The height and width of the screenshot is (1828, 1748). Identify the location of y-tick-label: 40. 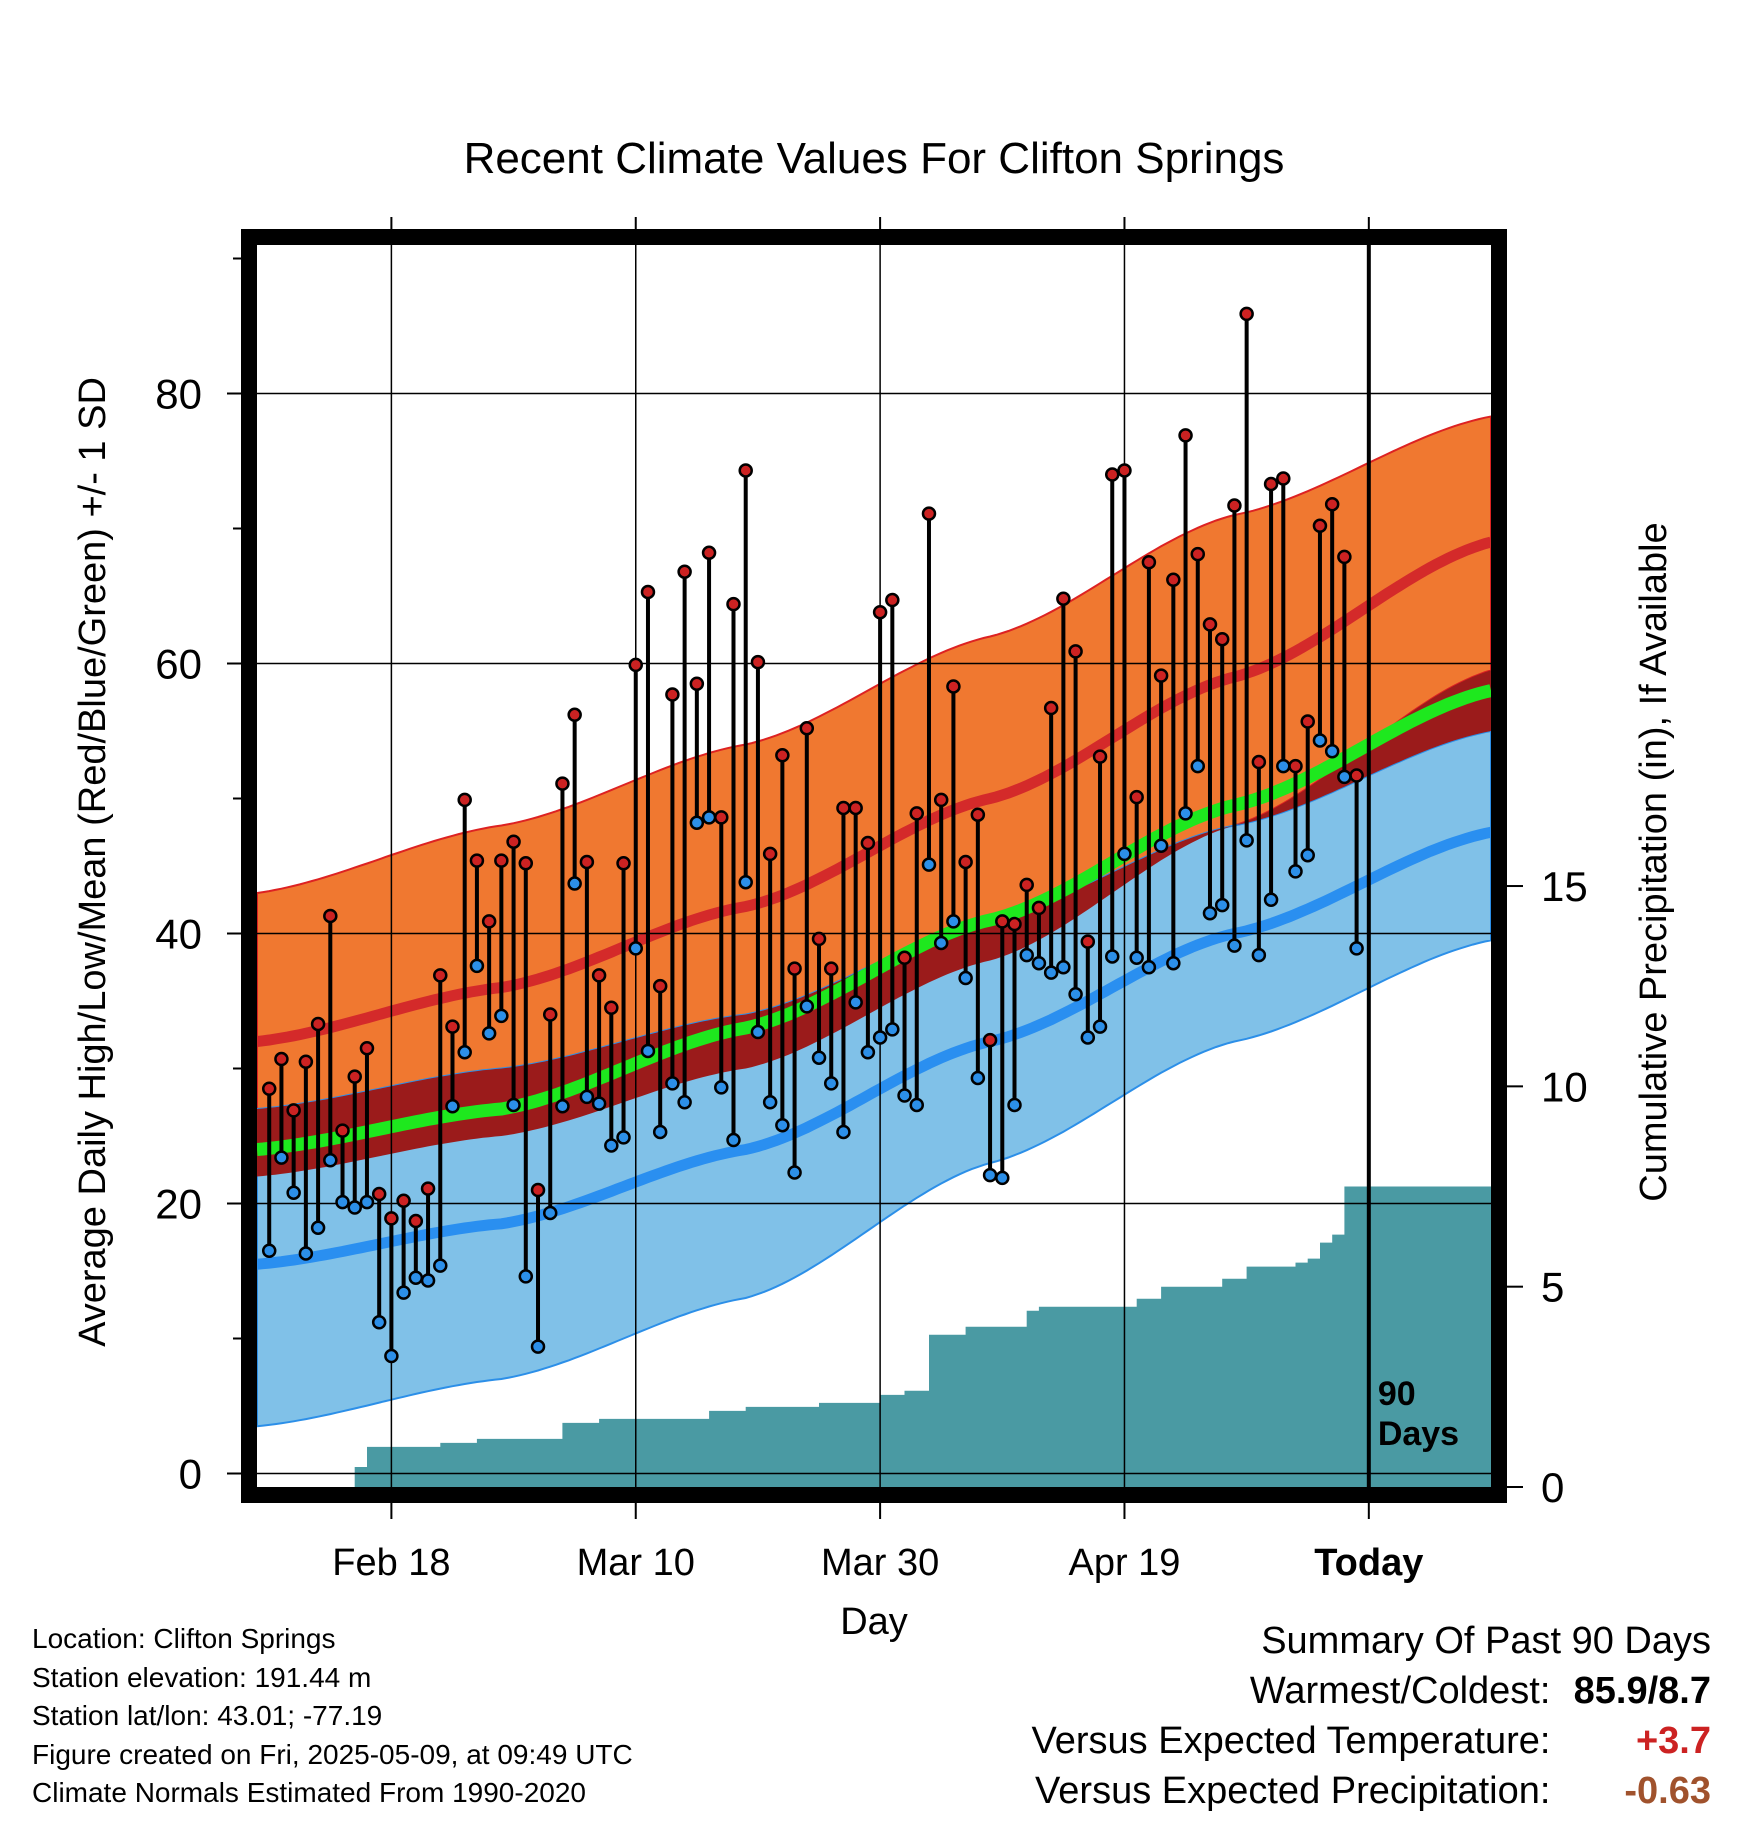
(178, 934).